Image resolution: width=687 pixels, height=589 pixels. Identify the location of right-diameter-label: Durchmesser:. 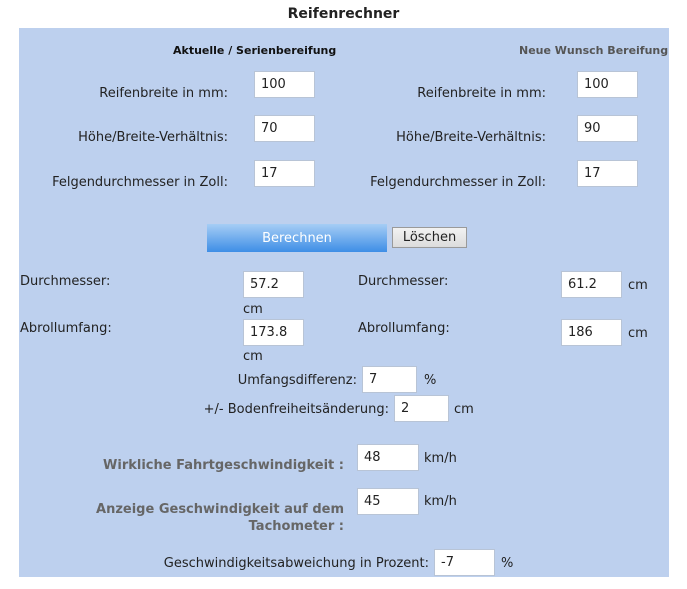
(403, 281).